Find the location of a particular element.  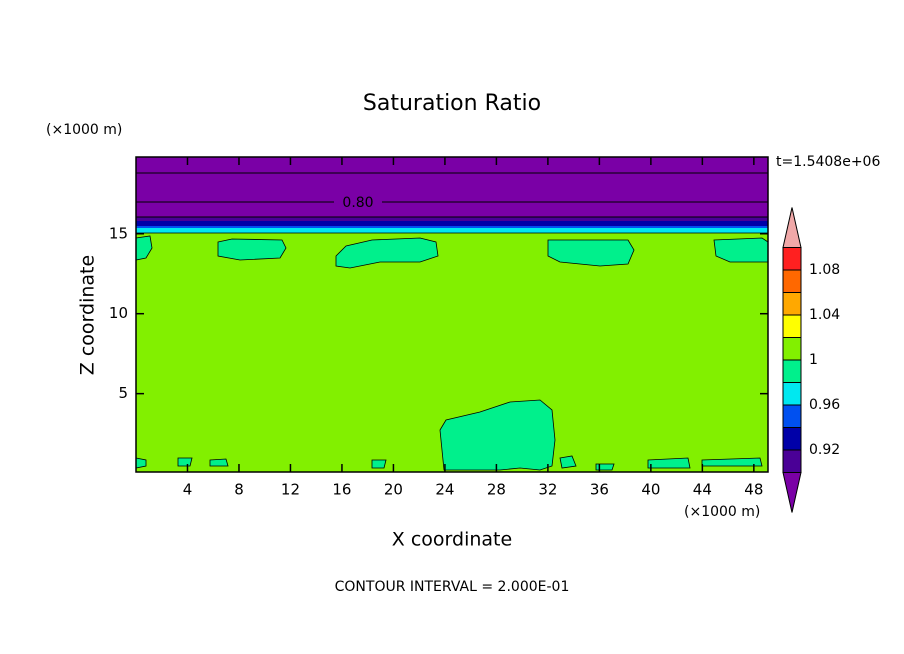

colorbar-tick-label: 0.92 is located at coordinates (824, 450).